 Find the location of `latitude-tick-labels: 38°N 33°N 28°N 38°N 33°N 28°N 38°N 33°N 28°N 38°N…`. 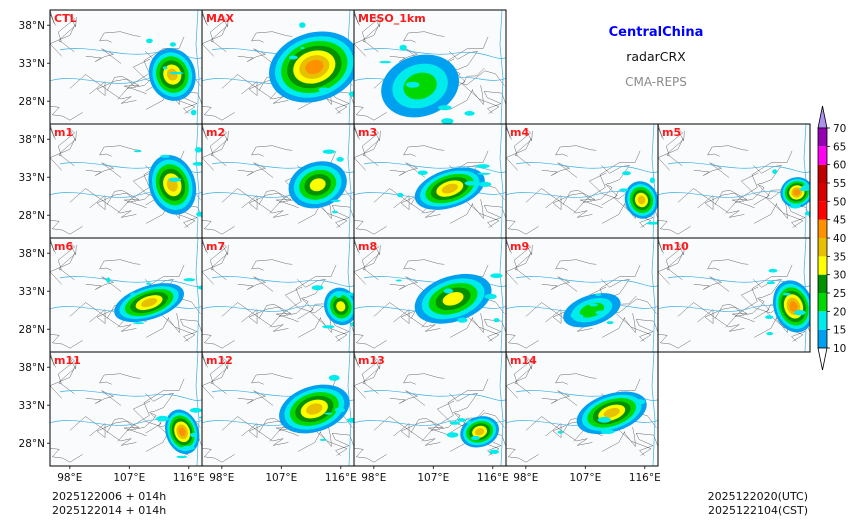

latitude-tick-labels: 38°N 33°N 28°N 38°N 33°N 28°N 38°N 33°N 28°N 38°N… is located at coordinates (34, 235).